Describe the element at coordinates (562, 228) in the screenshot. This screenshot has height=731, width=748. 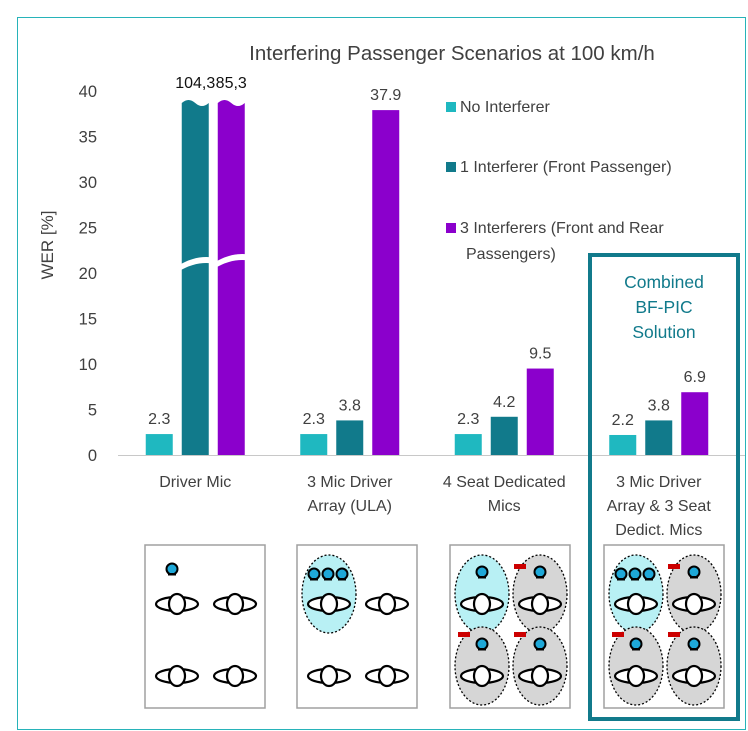
I see `legend-label: 3 Interferers (Front and Rear` at that location.